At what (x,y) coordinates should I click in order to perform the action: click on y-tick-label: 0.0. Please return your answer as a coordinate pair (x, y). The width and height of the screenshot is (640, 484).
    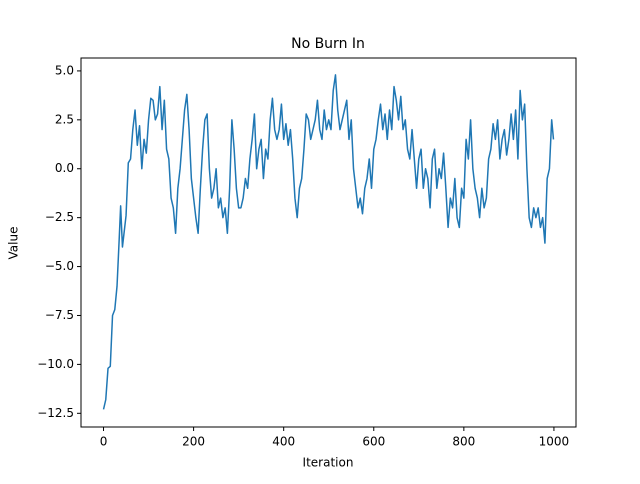
    Looking at the image, I should click on (64, 168).